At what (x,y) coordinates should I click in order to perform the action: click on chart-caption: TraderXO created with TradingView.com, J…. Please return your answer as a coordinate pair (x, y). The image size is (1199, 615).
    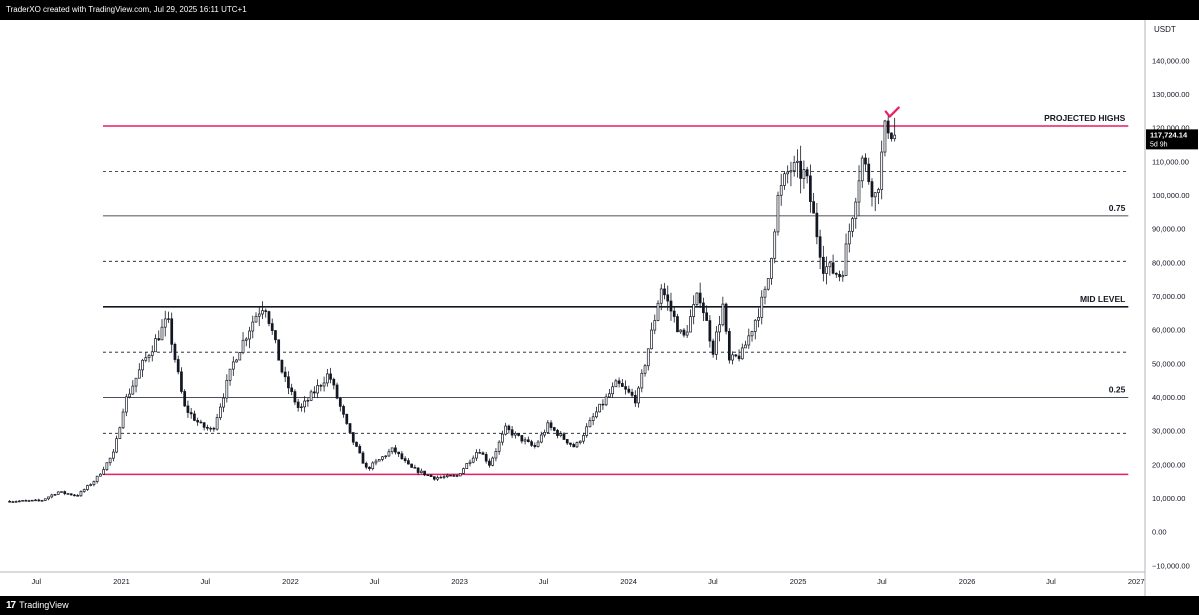
    Looking at the image, I should click on (126, 9).